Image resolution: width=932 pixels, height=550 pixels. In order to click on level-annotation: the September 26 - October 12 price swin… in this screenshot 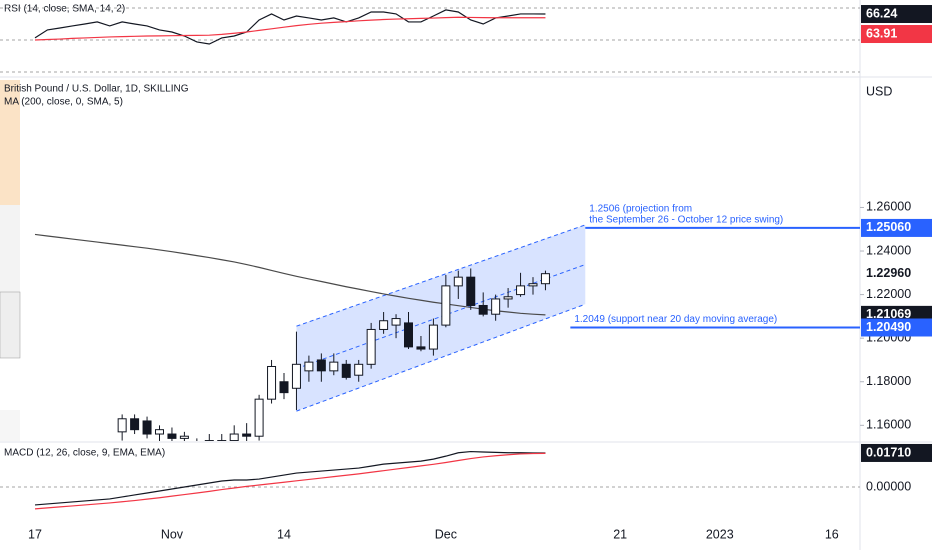, I will do `click(686, 220)`.